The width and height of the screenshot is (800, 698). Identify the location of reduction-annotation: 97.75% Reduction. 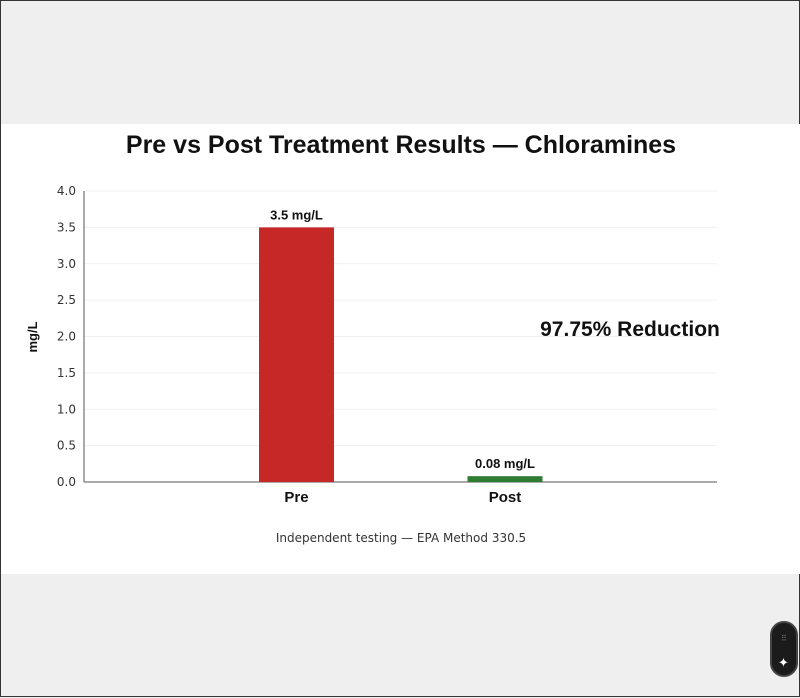
(630, 329).